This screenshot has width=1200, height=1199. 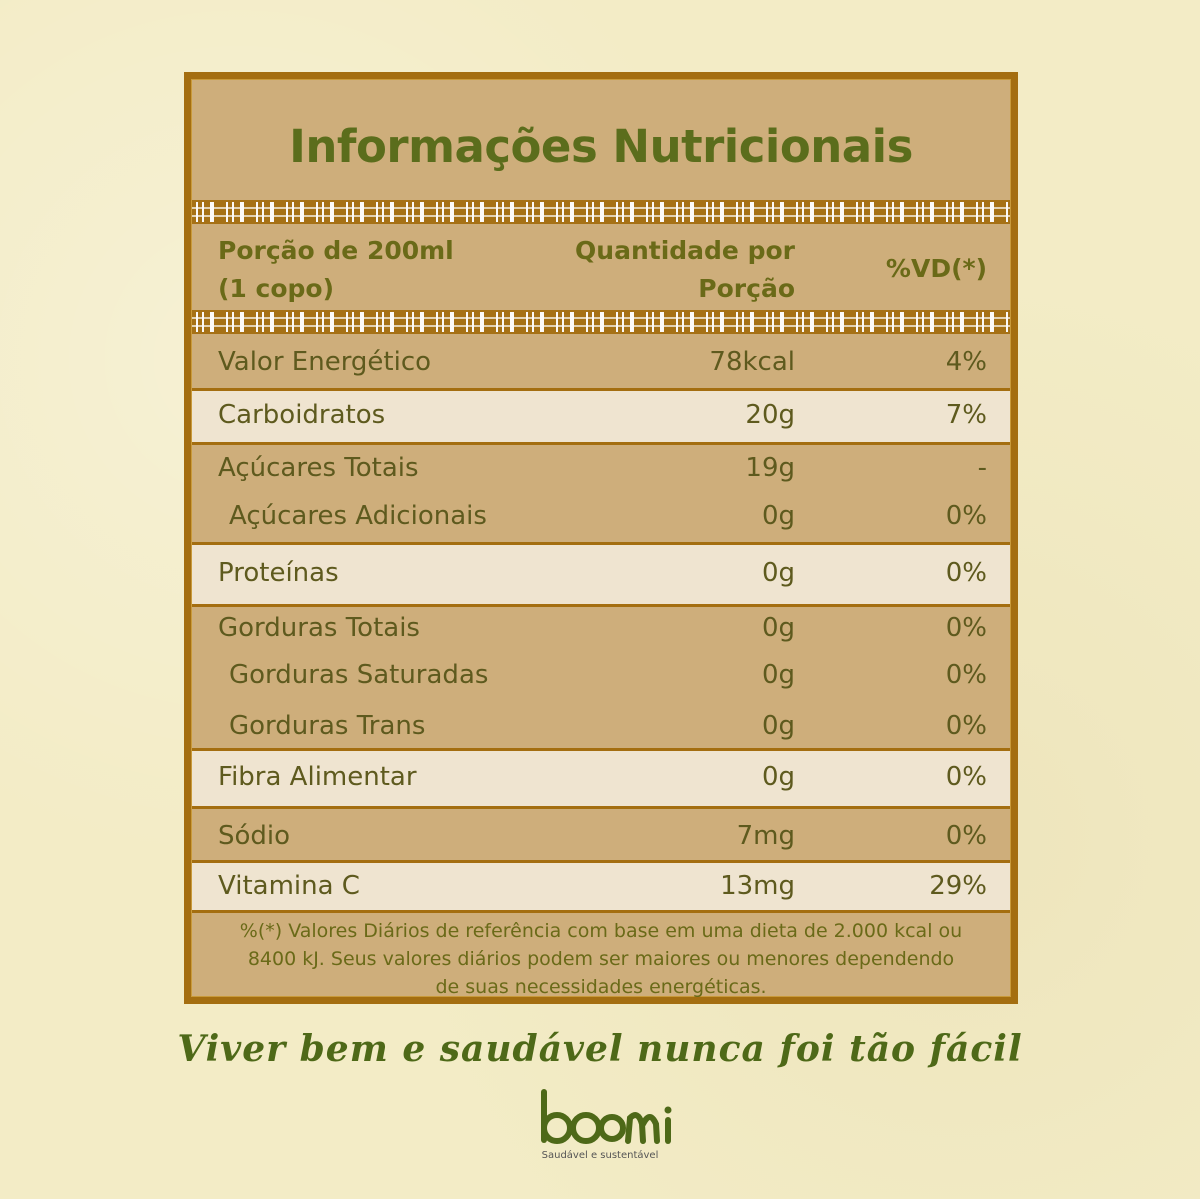 What do you see at coordinates (278, 573) in the screenshot?
I see `nutrient-name: Proteínas` at bounding box center [278, 573].